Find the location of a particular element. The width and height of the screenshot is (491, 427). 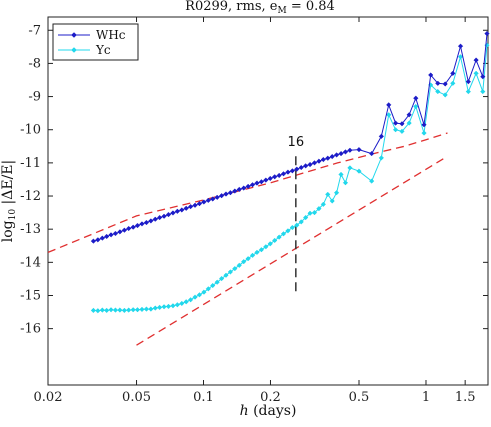

x-axis-label-var: h is located at coordinates (244, 411).